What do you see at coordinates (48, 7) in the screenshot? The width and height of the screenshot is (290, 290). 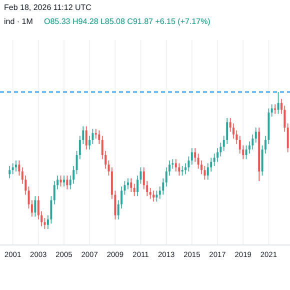 I see `text: Feb 18, 2026 11:12 UTC` at bounding box center [48, 7].